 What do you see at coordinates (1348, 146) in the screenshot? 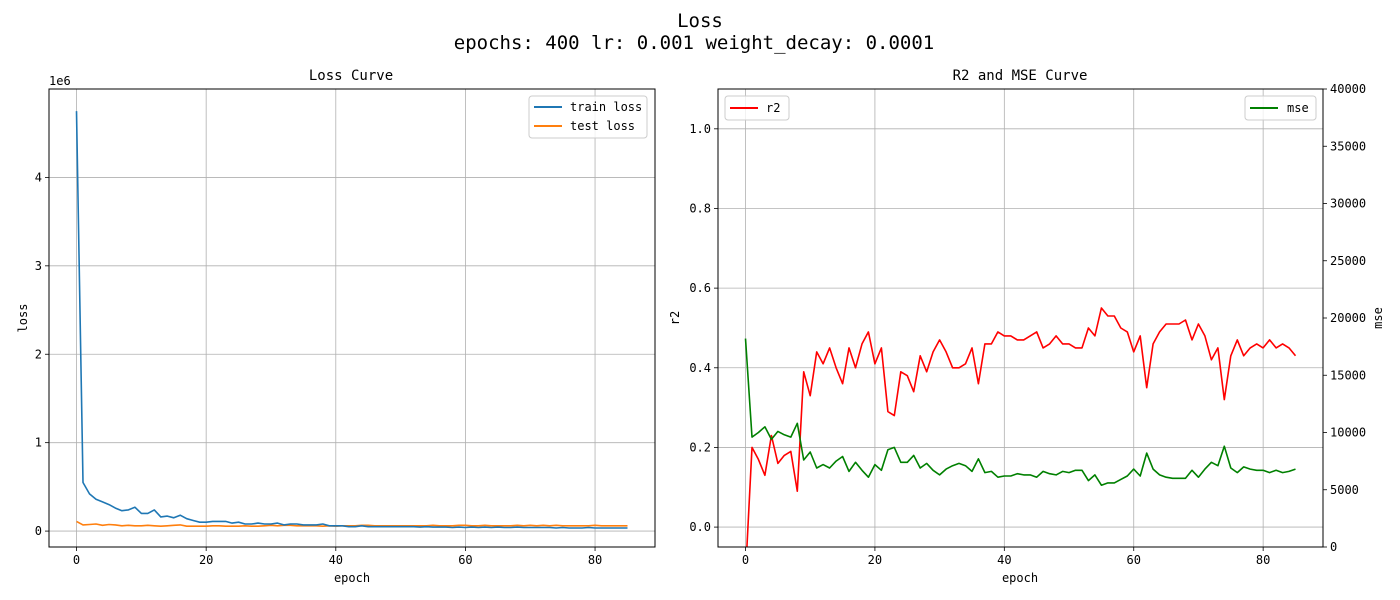
I see `mse-tick-label: 35000` at bounding box center [1348, 146].